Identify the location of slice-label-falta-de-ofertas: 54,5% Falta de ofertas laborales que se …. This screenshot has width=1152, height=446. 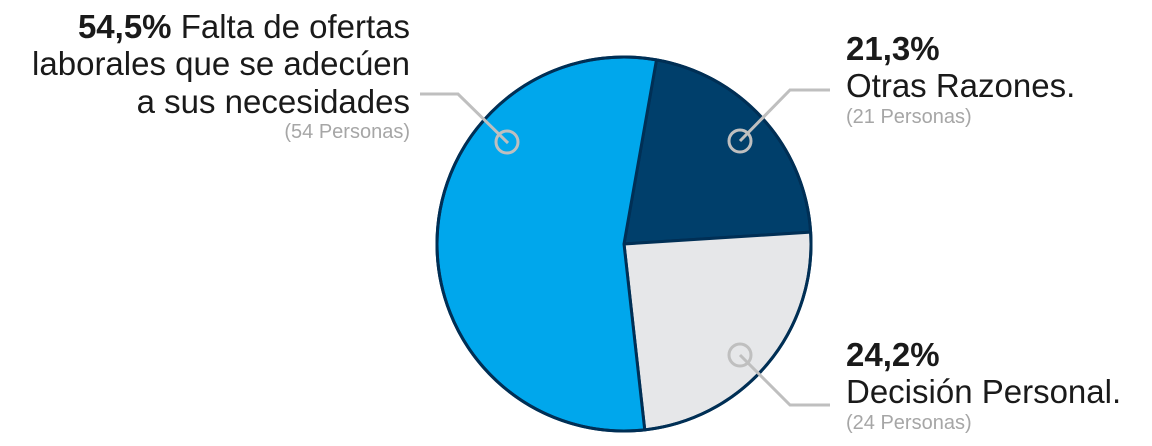
(205, 76).